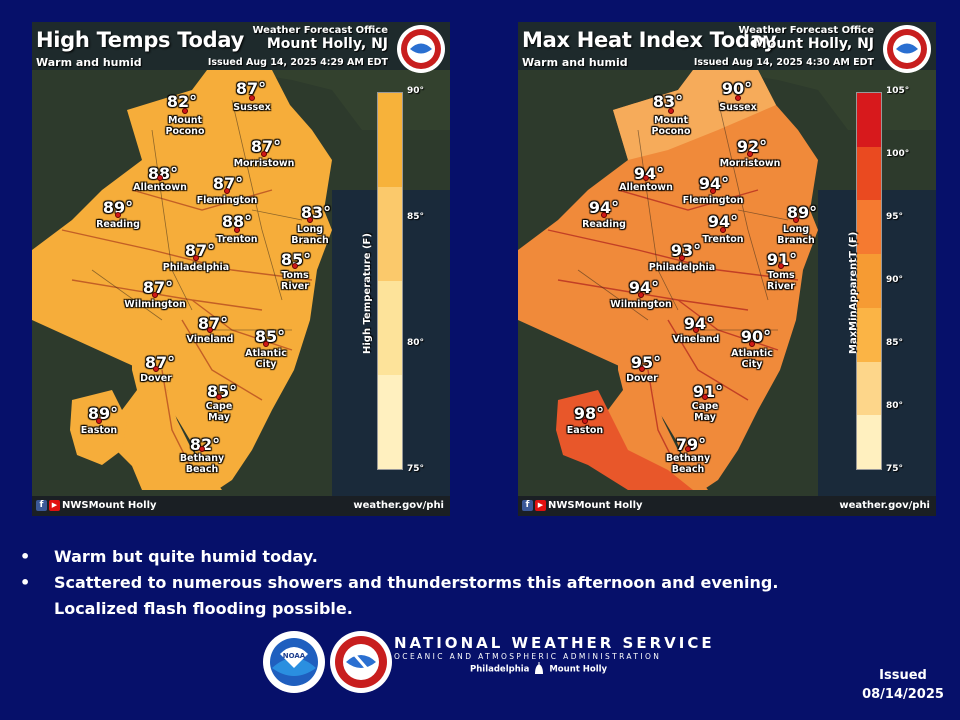  Describe the element at coordinates (688, 464) in the screenshot. I see `city-label-bethany-beach: Bethany Beach` at that location.